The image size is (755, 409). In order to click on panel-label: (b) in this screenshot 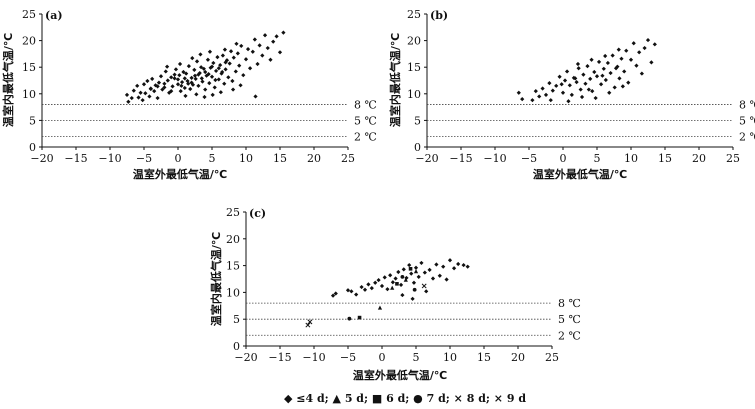, I will do `click(439, 15)`.